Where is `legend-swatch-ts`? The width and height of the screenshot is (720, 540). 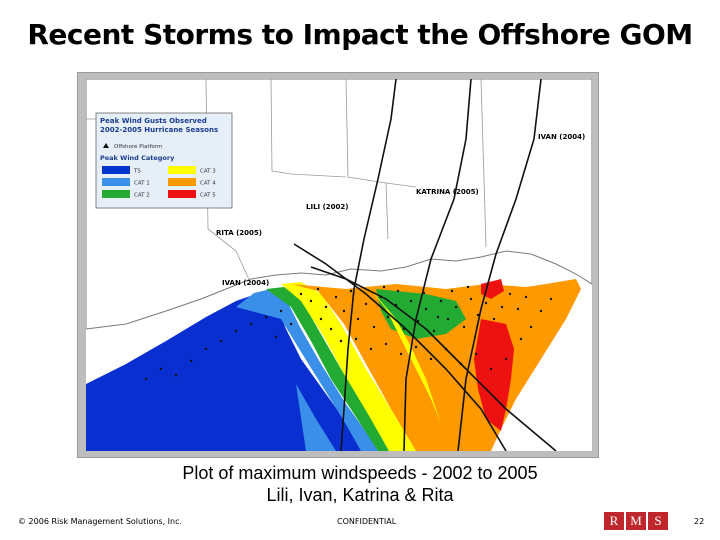 legend-swatch-ts is located at coordinates (116, 170).